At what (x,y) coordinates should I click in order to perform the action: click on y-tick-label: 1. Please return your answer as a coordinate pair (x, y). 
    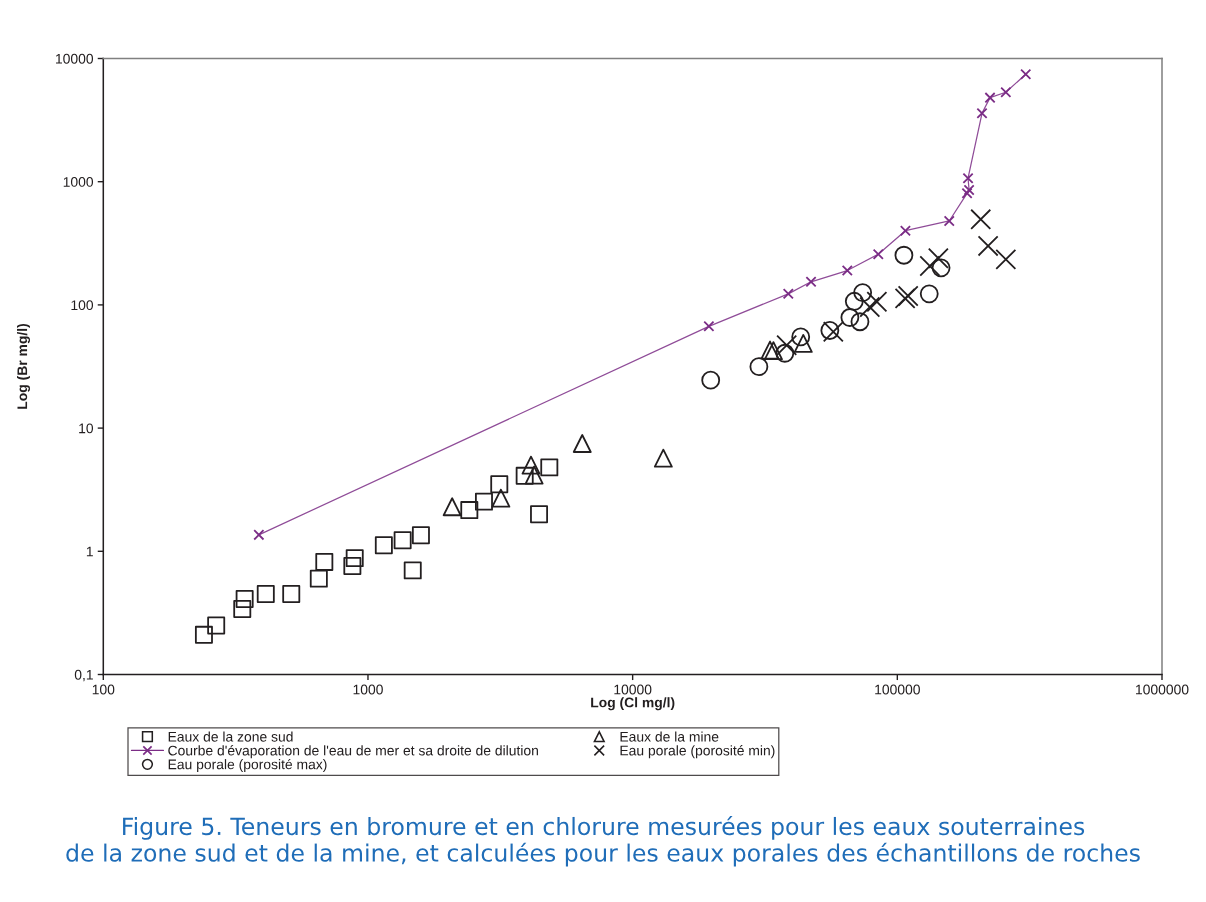
    Looking at the image, I should click on (89, 551).